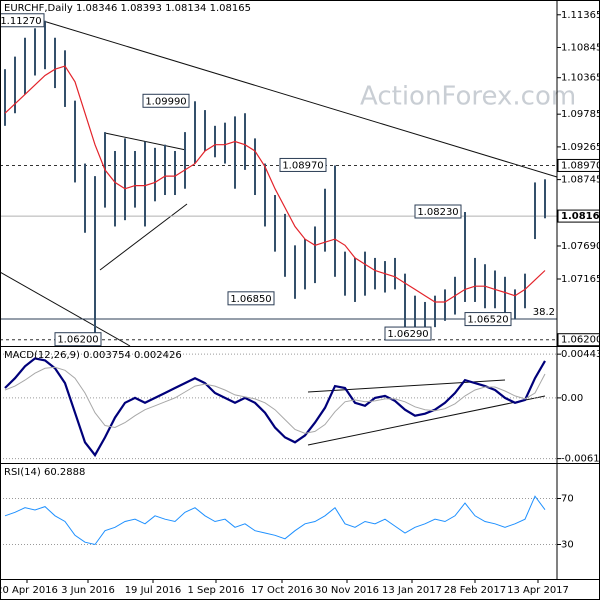 The image size is (600, 604). Describe the element at coordinates (475, 590) in the screenshot. I see `x-tick-label: 28 Feb 2017` at that location.